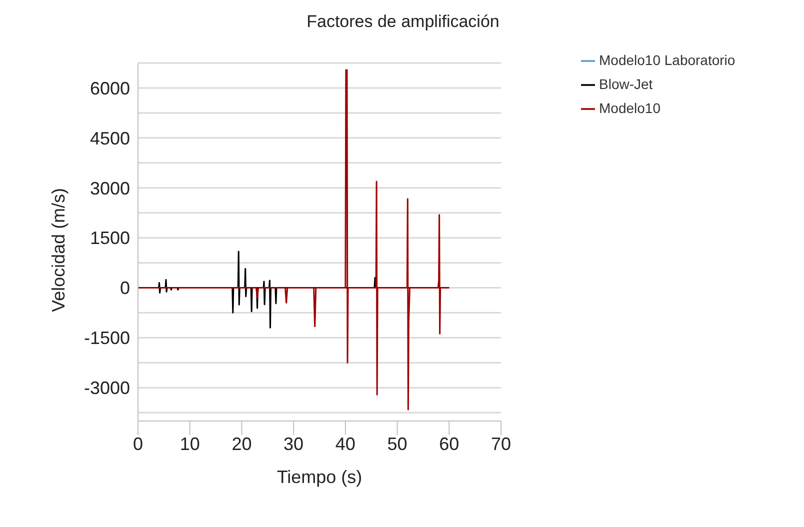  Describe the element at coordinates (397, 444) in the screenshot. I see `x-tick-label: 50` at that location.